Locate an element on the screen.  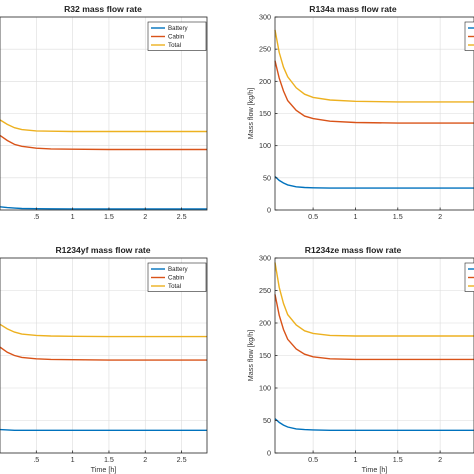
chart-title: R134a mass flow rate is located at coordinates (353, 9).